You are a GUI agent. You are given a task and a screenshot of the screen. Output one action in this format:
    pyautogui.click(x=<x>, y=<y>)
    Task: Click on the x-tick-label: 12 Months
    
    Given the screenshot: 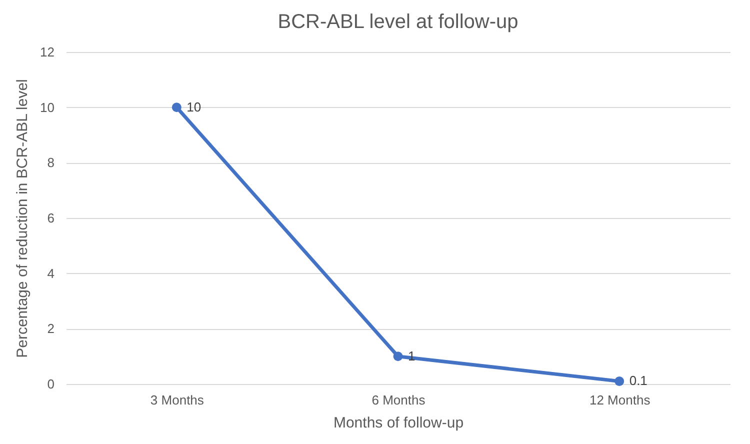 What is the action you would take?
    pyautogui.click(x=620, y=400)
    